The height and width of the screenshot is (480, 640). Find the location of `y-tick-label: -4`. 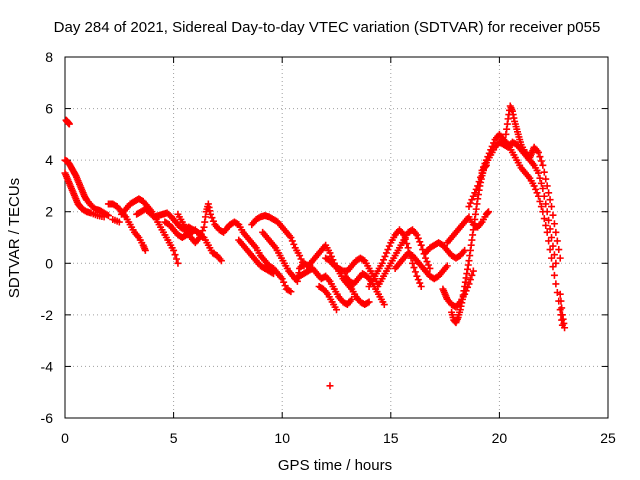

y-tick-label: -4 is located at coordinates (47, 366).